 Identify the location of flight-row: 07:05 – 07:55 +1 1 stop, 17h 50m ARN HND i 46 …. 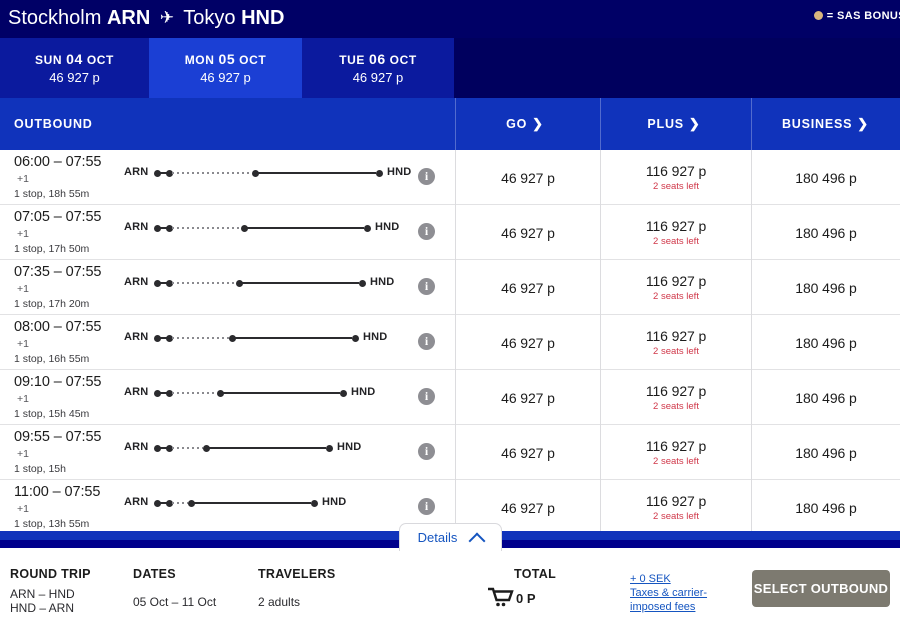
(450, 232).